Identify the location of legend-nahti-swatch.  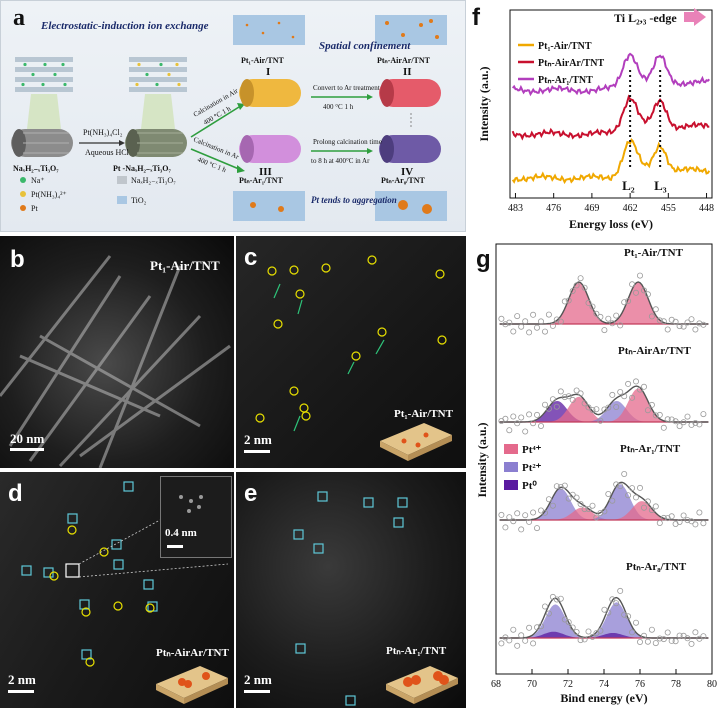
(122, 180).